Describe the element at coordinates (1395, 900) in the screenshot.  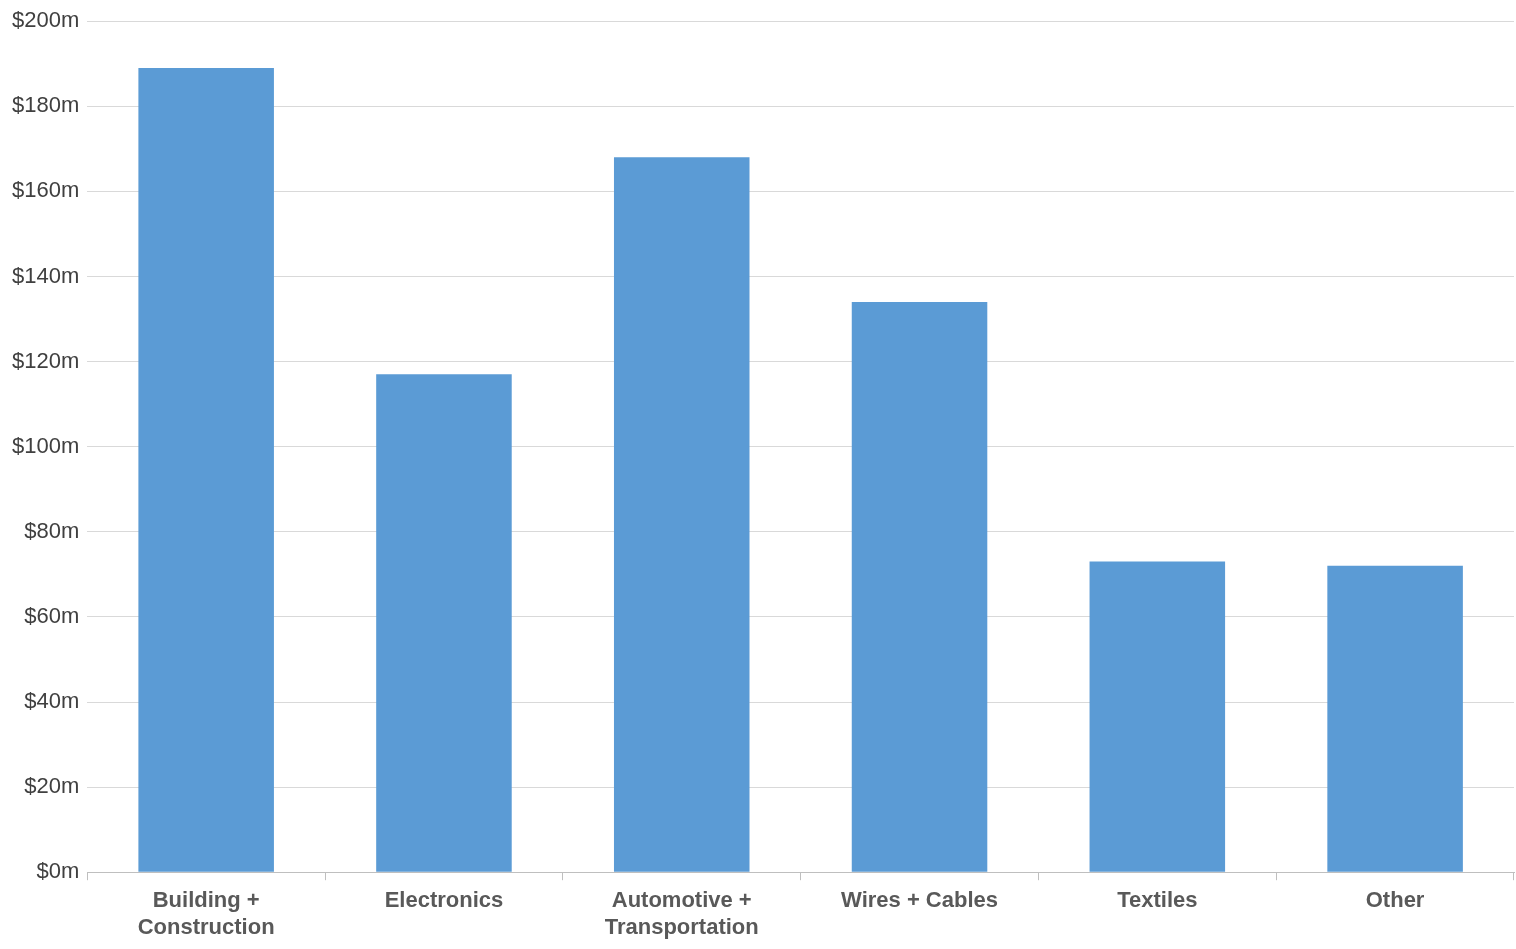
I see `x-tick-label: Other` at that location.